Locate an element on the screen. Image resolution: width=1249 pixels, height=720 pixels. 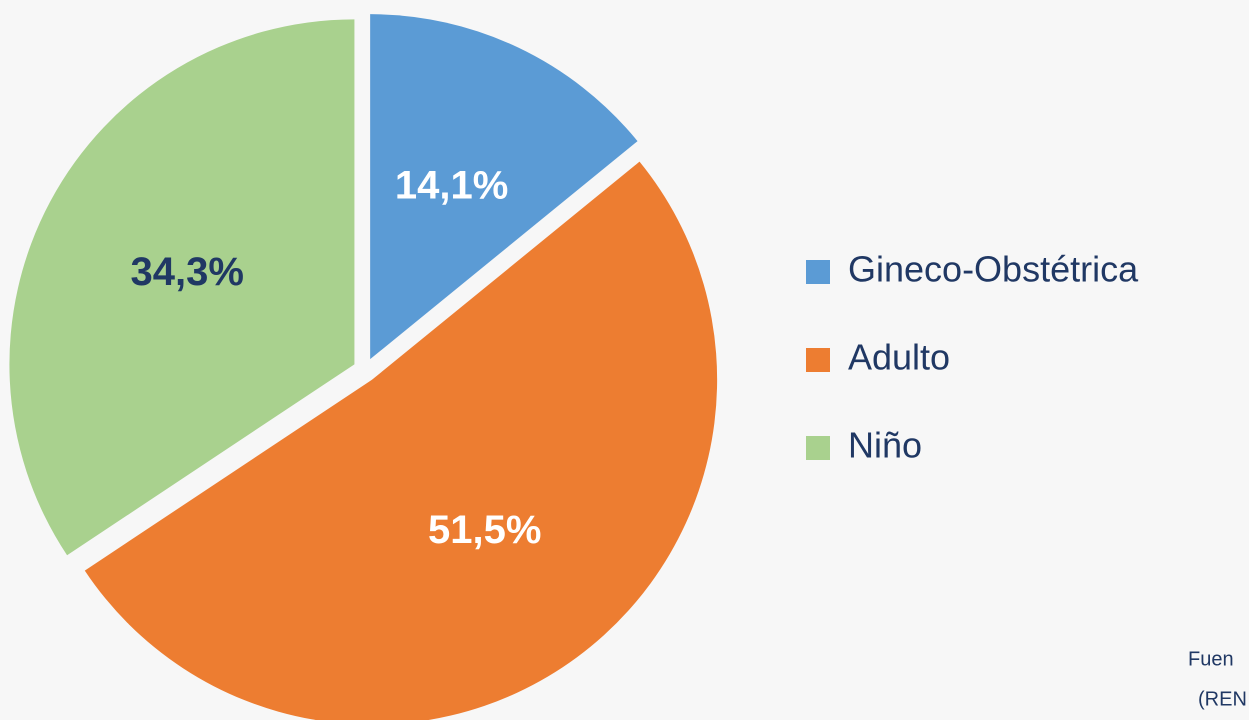
legend-label: Niño is located at coordinates (885, 445).